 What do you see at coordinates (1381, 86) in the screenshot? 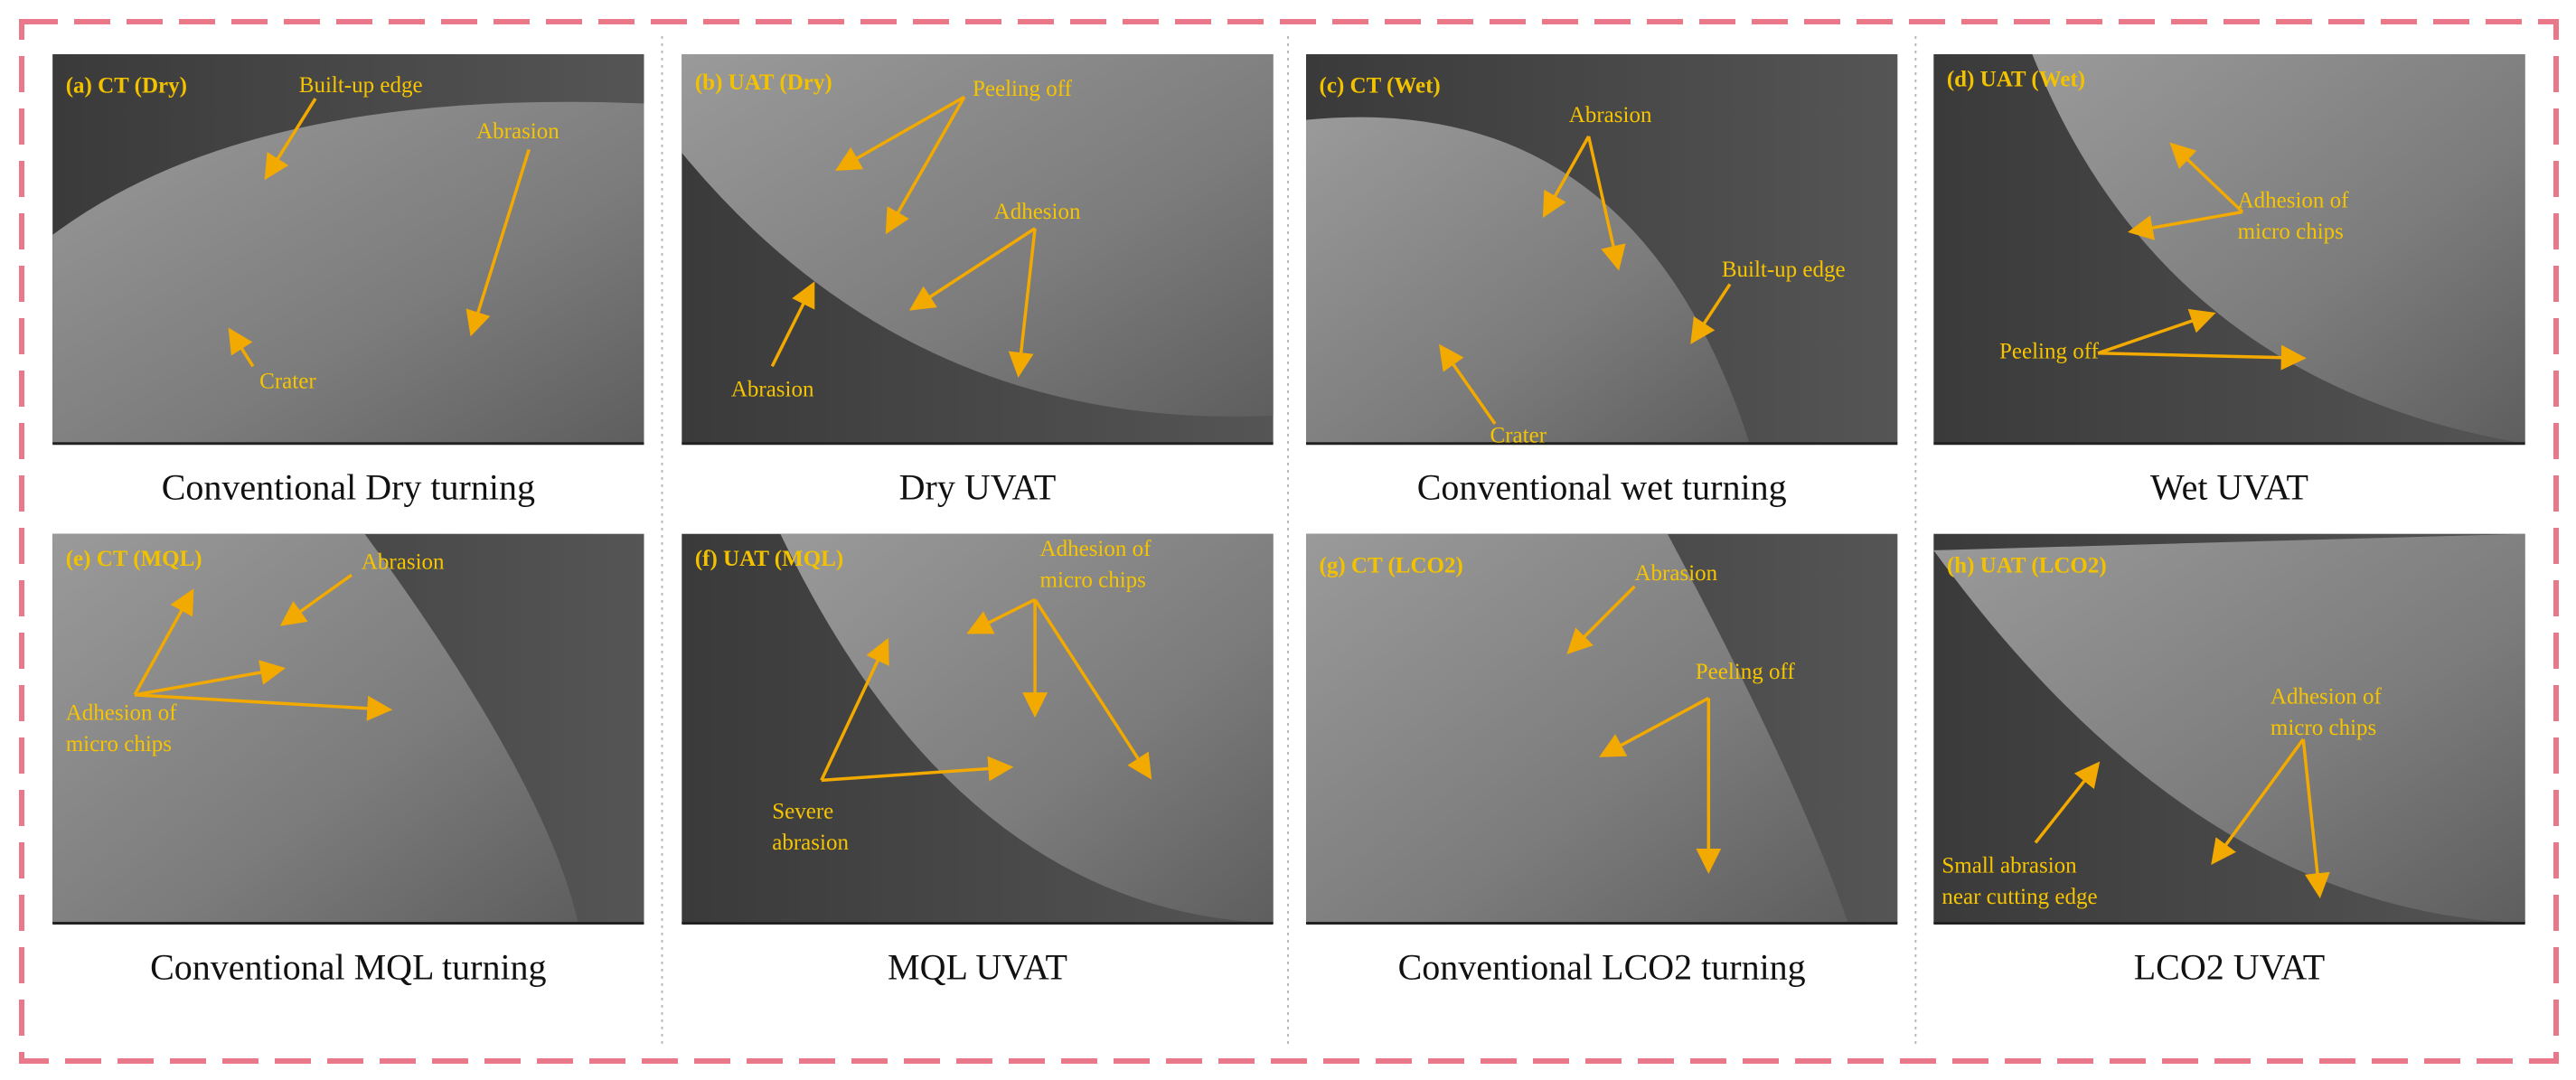
I see `panel-tag: (c) CT (Wet)` at bounding box center [1381, 86].